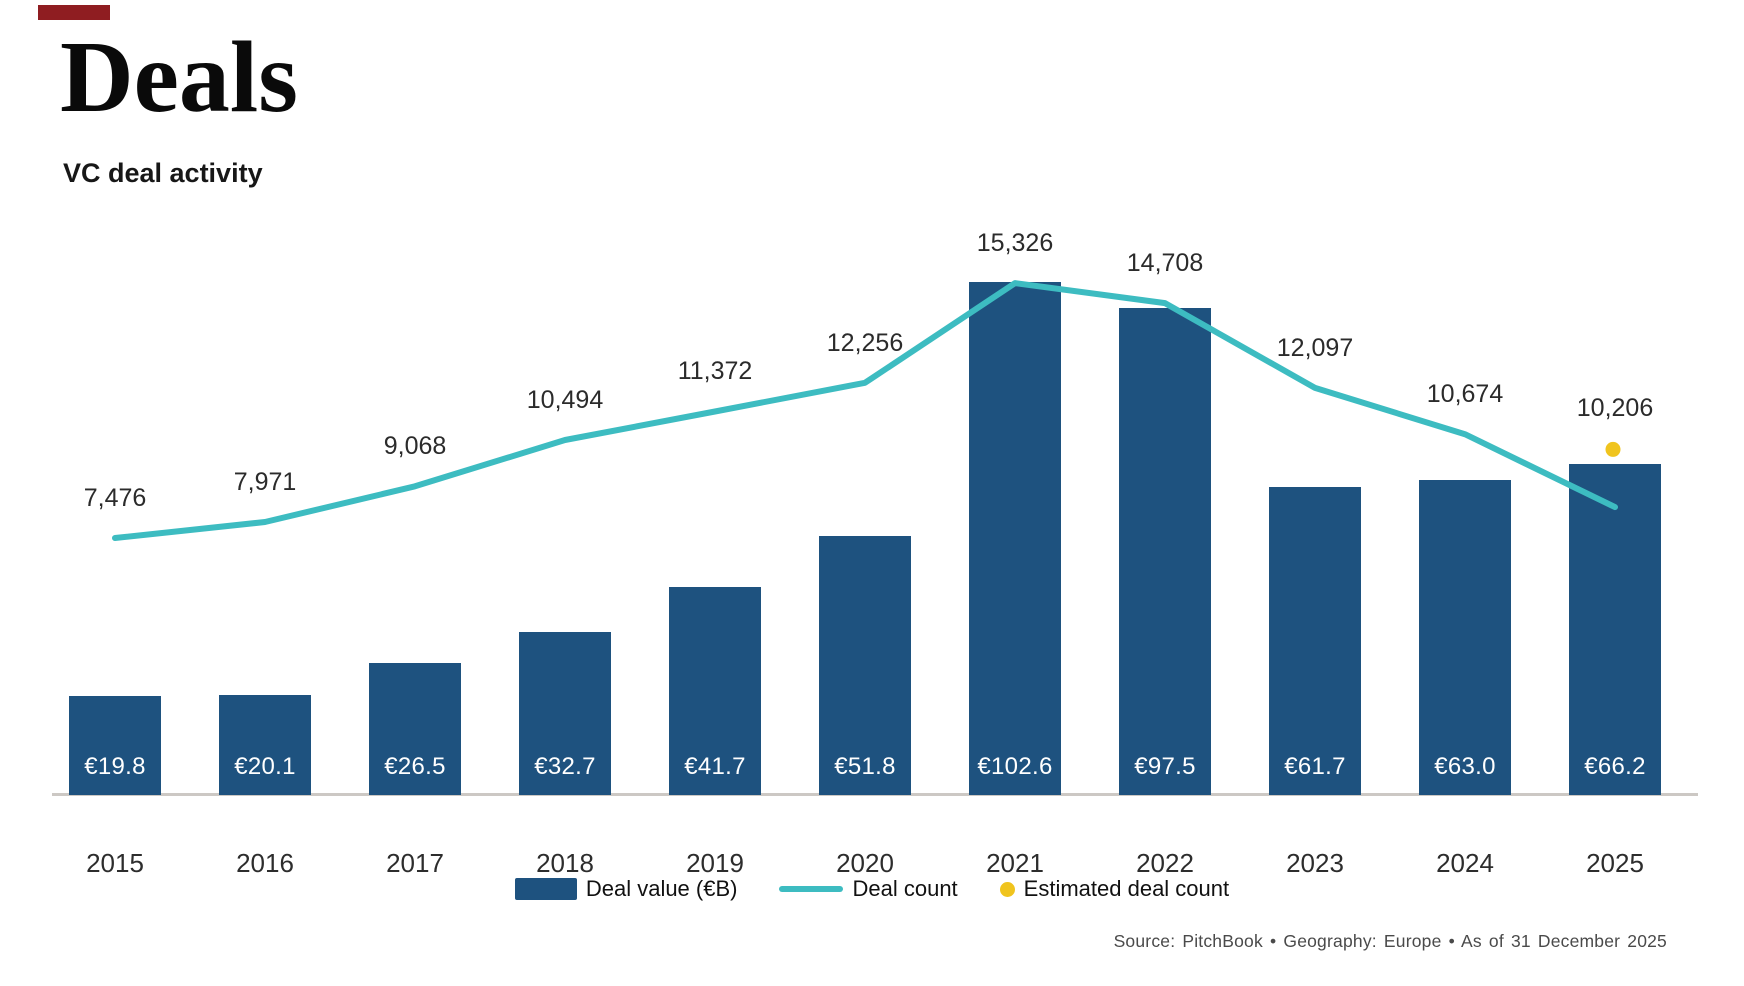  Describe the element at coordinates (661, 888) in the screenshot. I see `legend-label-deal-value: Deal value (€B)` at that location.